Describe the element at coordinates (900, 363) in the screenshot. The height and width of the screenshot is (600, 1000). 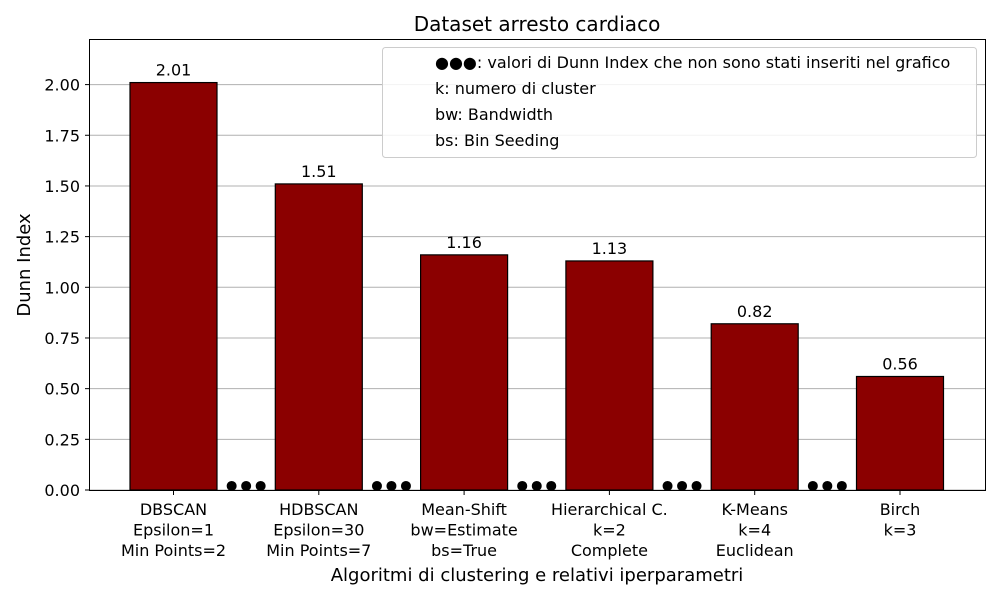
I see `bar-value-label: 0.56` at that location.